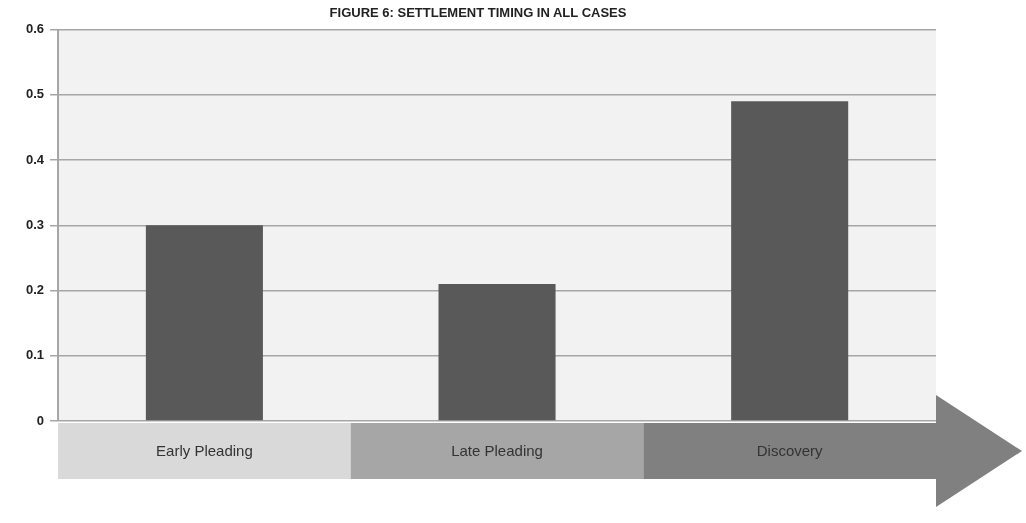  What do you see at coordinates (497, 451) in the screenshot?
I see `x-tick-label: Late Pleading` at bounding box center [497, 451].